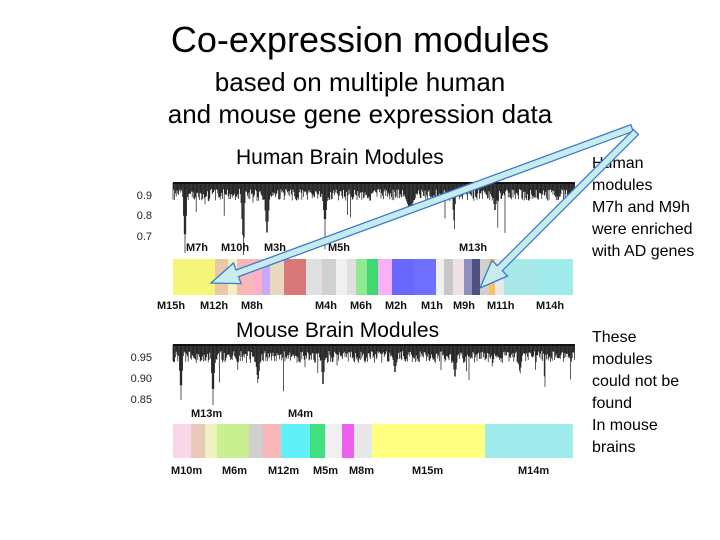  Describe the element at coordinates (171, 306) in the screenshot. I see `human-module-label: M15h` at that location.